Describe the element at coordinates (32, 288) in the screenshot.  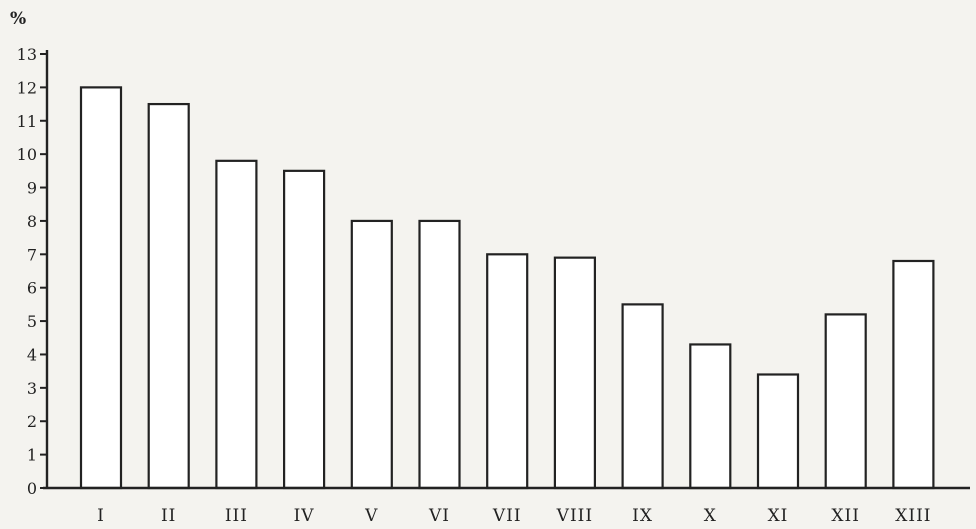
I see `y-tick-label: 6` at that location.